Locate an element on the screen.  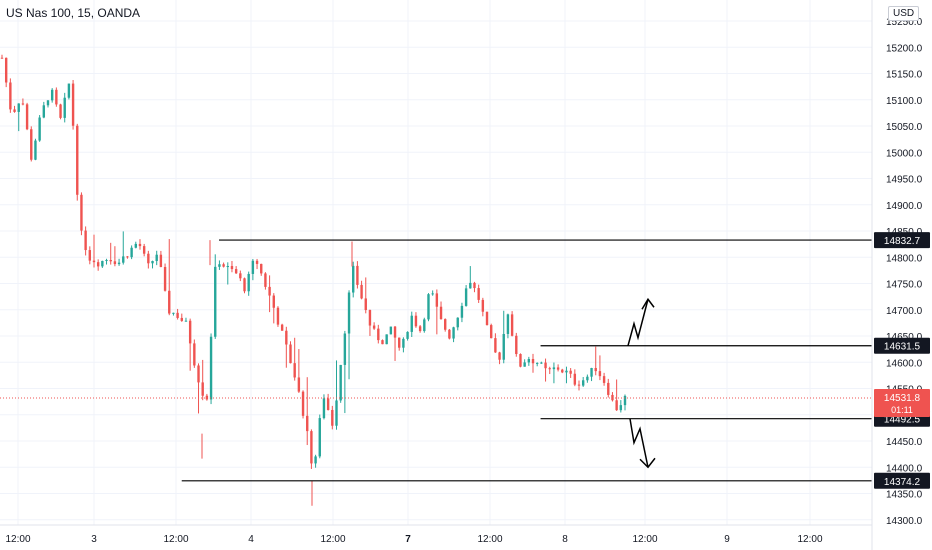
annotations is located at coordinates (641, 383).